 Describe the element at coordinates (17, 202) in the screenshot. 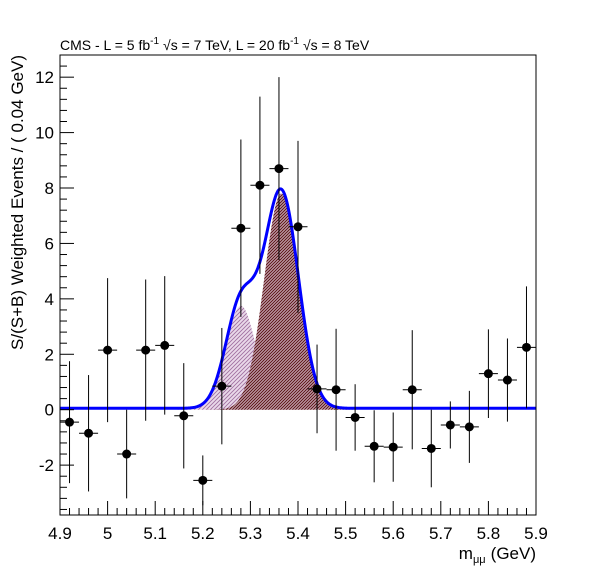

I see `y-axis-title: S/(S+B) Weighted Events / ( 0.04 GeV)` at that location.